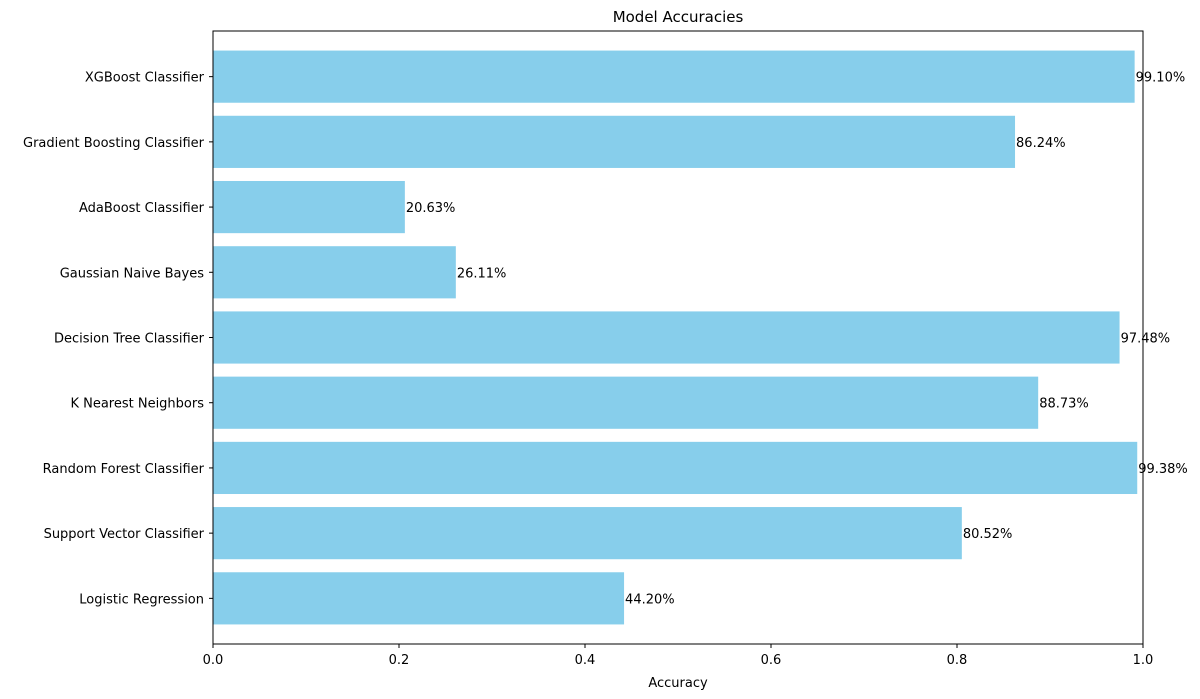 This screenshot has width=1200, height=699. I want to click on y-tick-label: Support Vector Classifier, so click(124, 534).